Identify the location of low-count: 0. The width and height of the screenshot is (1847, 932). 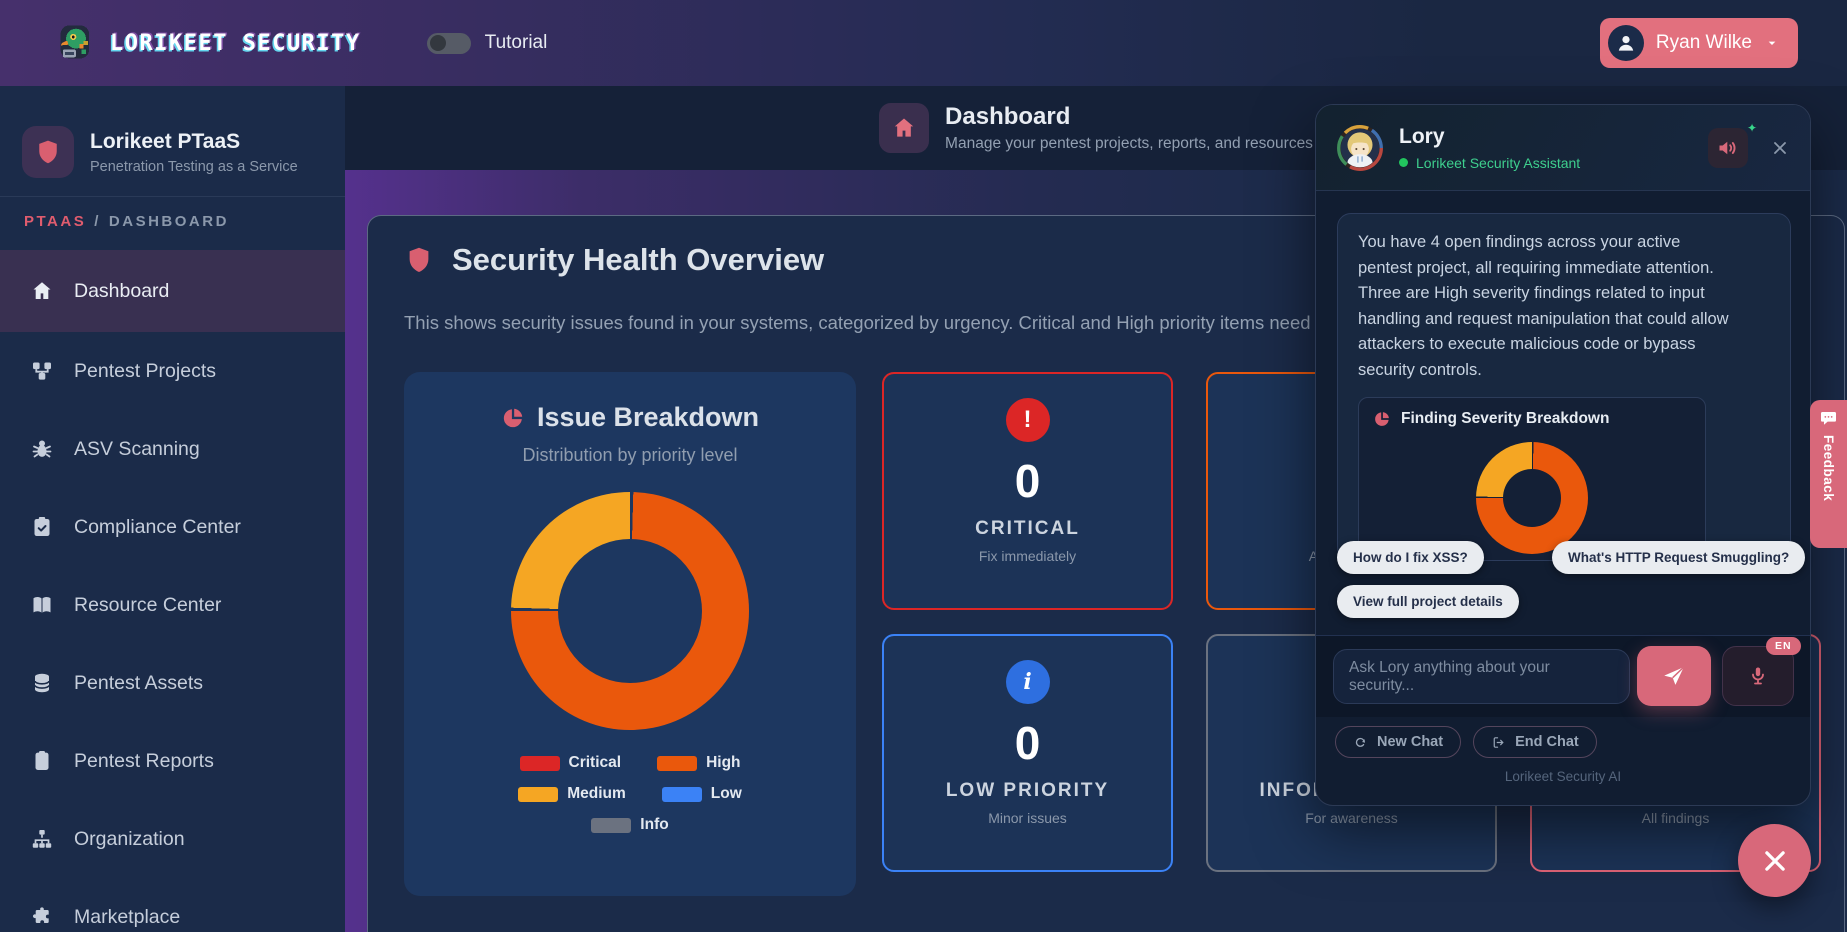
(1027, 743).